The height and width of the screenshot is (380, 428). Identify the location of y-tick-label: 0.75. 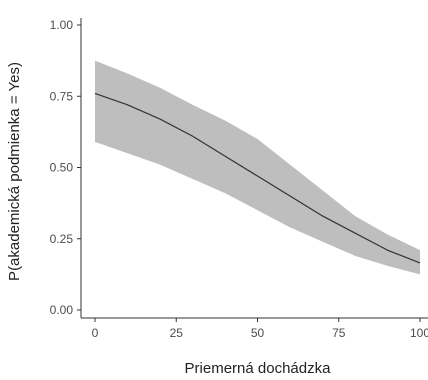
(62, 96).